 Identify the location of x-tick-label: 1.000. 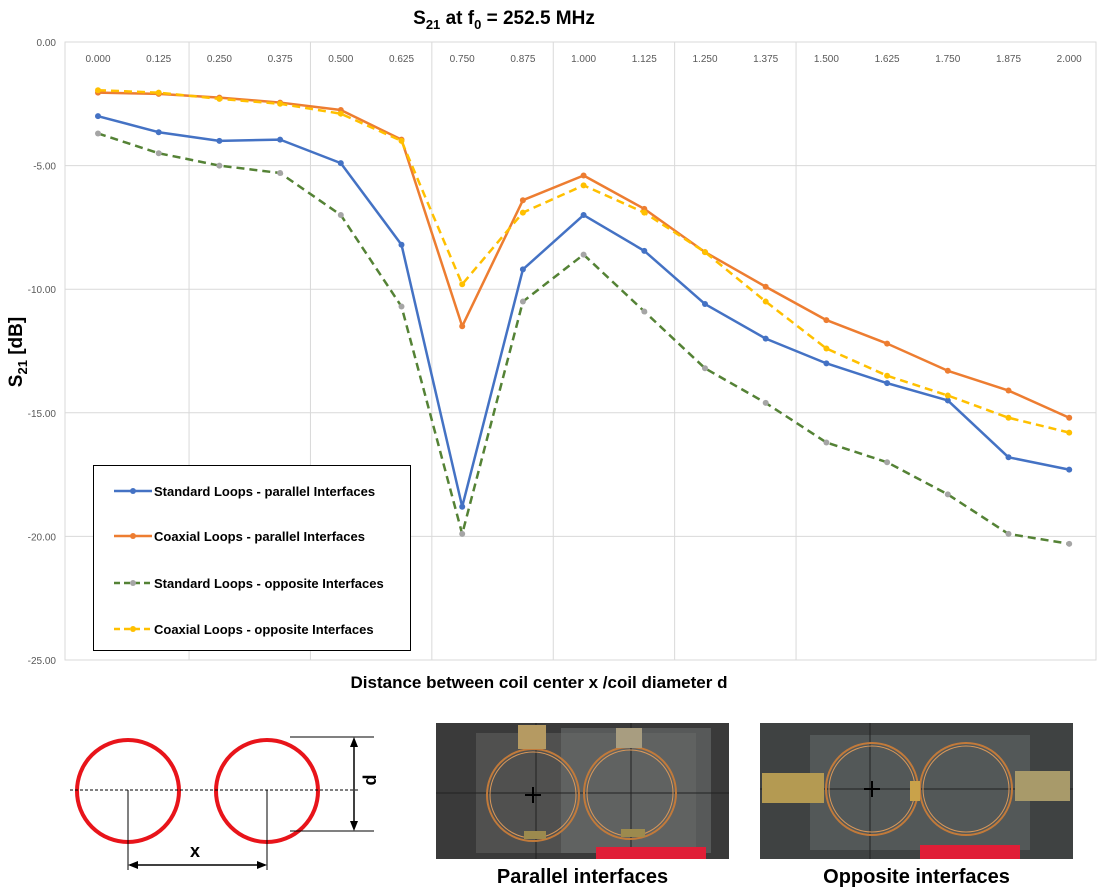
(583, 59).